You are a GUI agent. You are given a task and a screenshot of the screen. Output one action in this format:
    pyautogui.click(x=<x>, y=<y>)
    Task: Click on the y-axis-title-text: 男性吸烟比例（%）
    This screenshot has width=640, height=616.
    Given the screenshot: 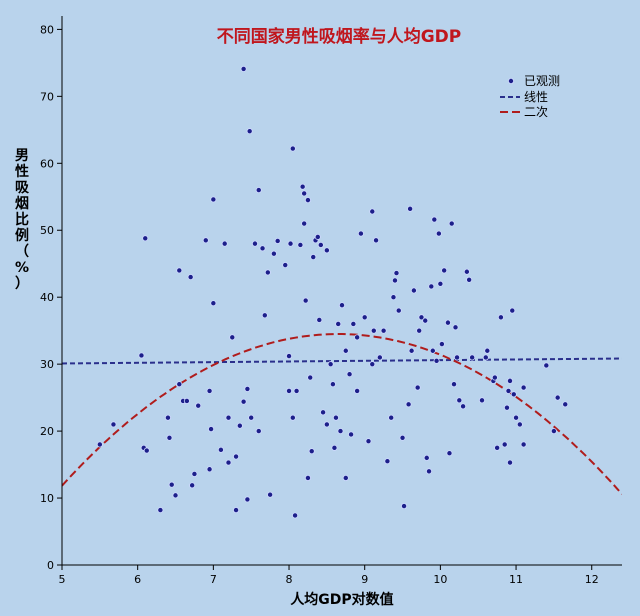 What is the action you would take?
    pyautogui.click(x=22, y=220)
    